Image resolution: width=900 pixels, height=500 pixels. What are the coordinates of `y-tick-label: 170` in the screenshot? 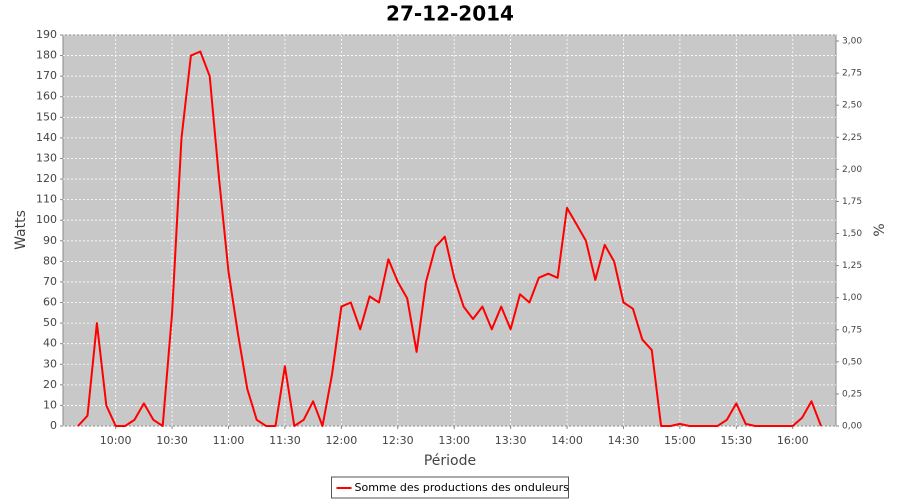 It's located at (46, 75).